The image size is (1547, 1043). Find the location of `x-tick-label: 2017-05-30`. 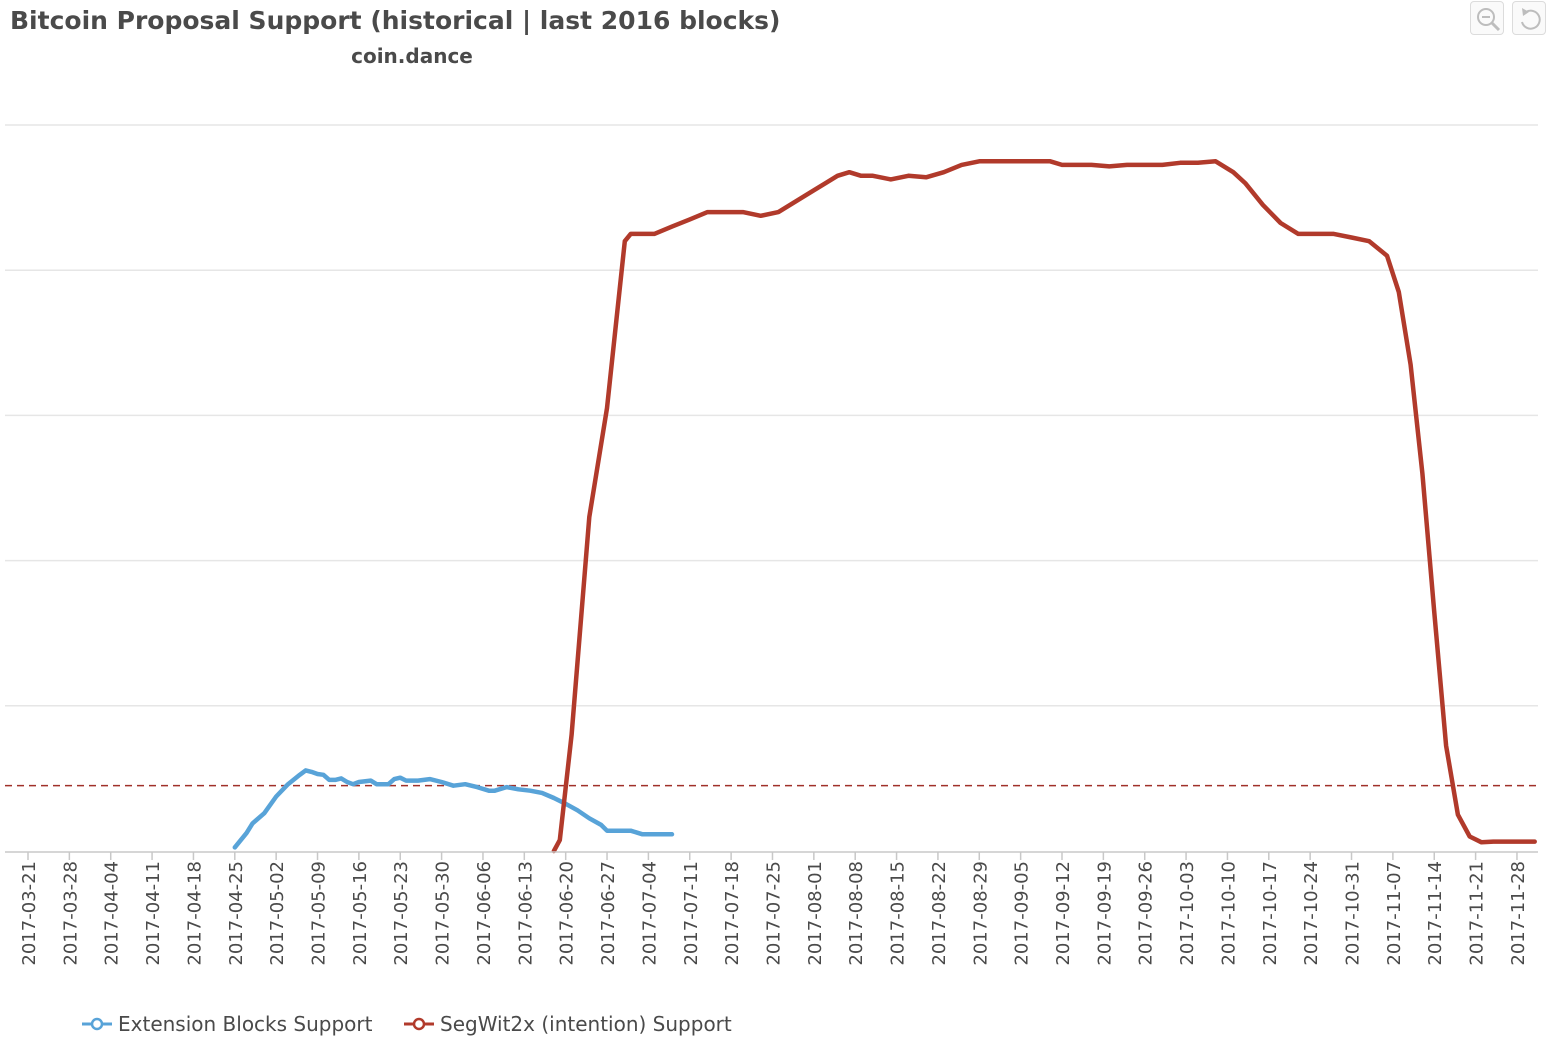

x-tick-label: 2017-05-30 is located at coordinates (443, 913).